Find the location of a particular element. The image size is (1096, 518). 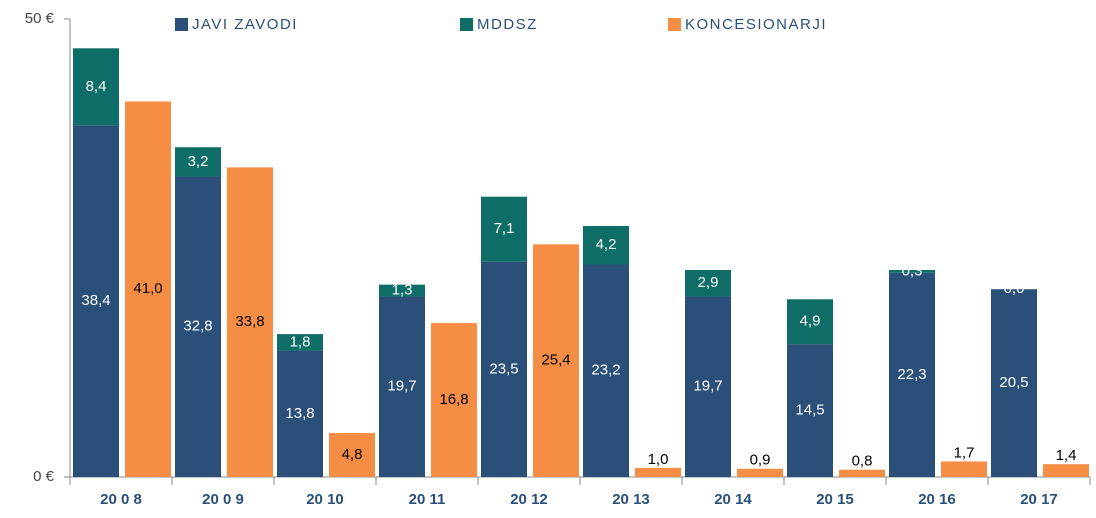

legend-label: JAVI ZAVODI is located at coordinates (245, 24).